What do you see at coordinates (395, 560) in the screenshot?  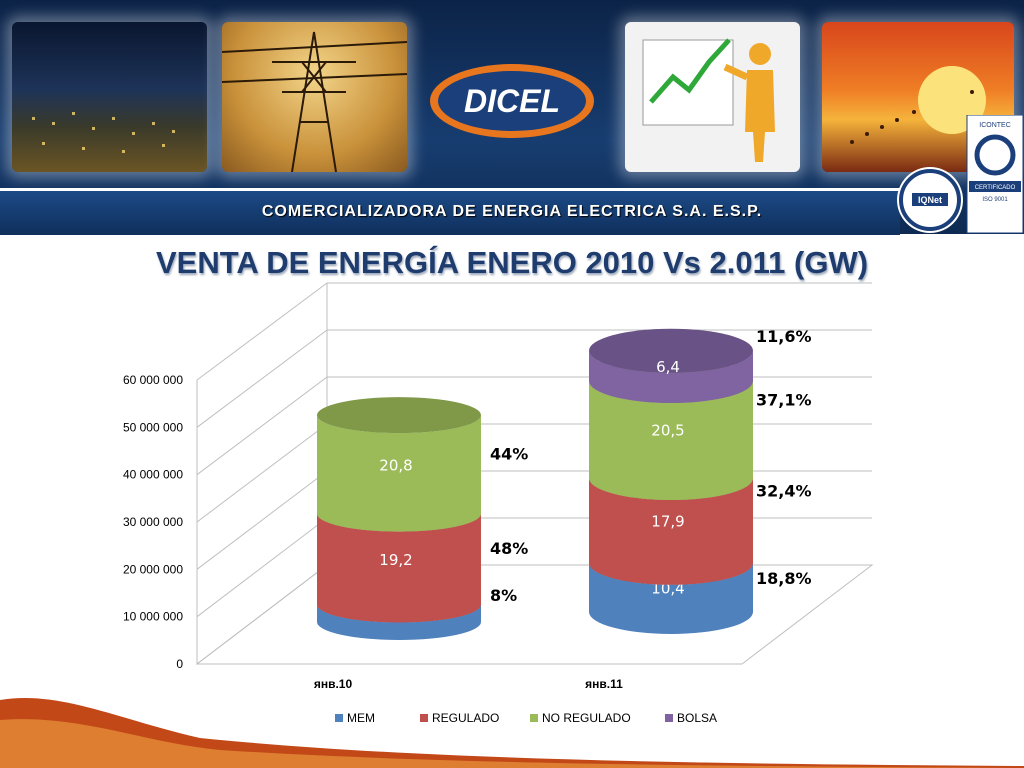 I see `data-label: 19,2` at bounding box center [395, 560].